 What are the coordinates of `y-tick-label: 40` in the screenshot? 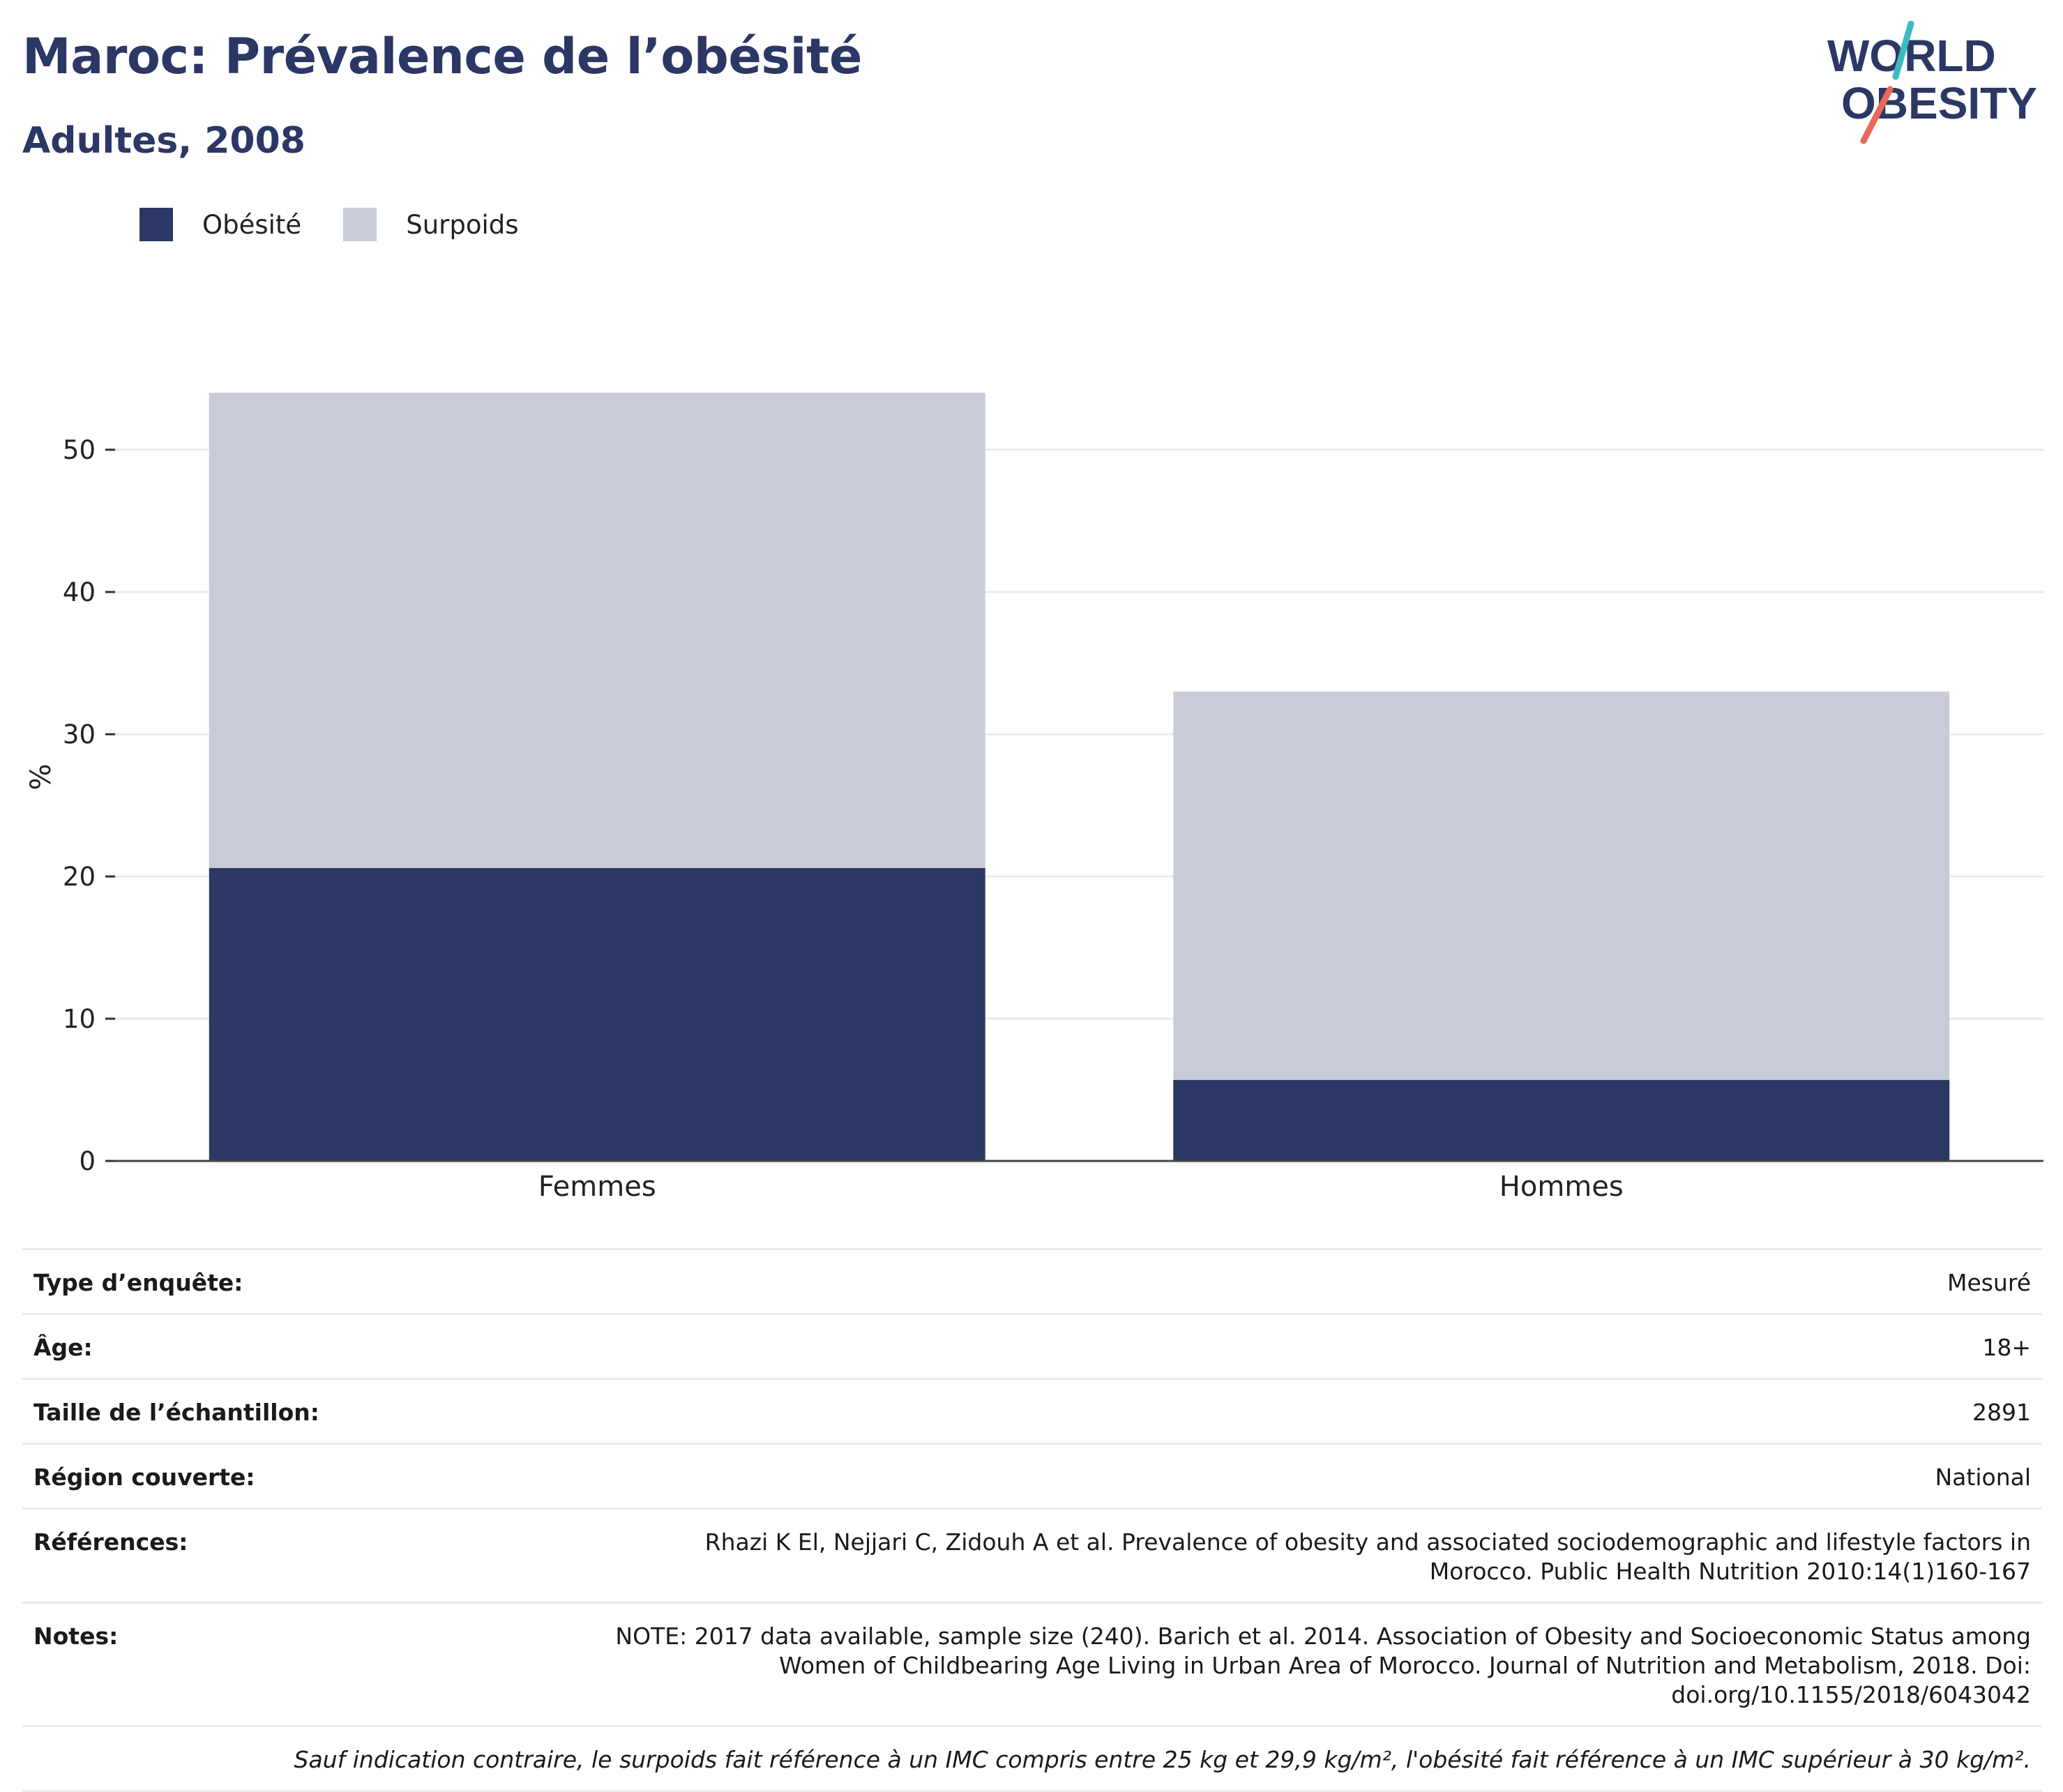 It's located at (80, 592).